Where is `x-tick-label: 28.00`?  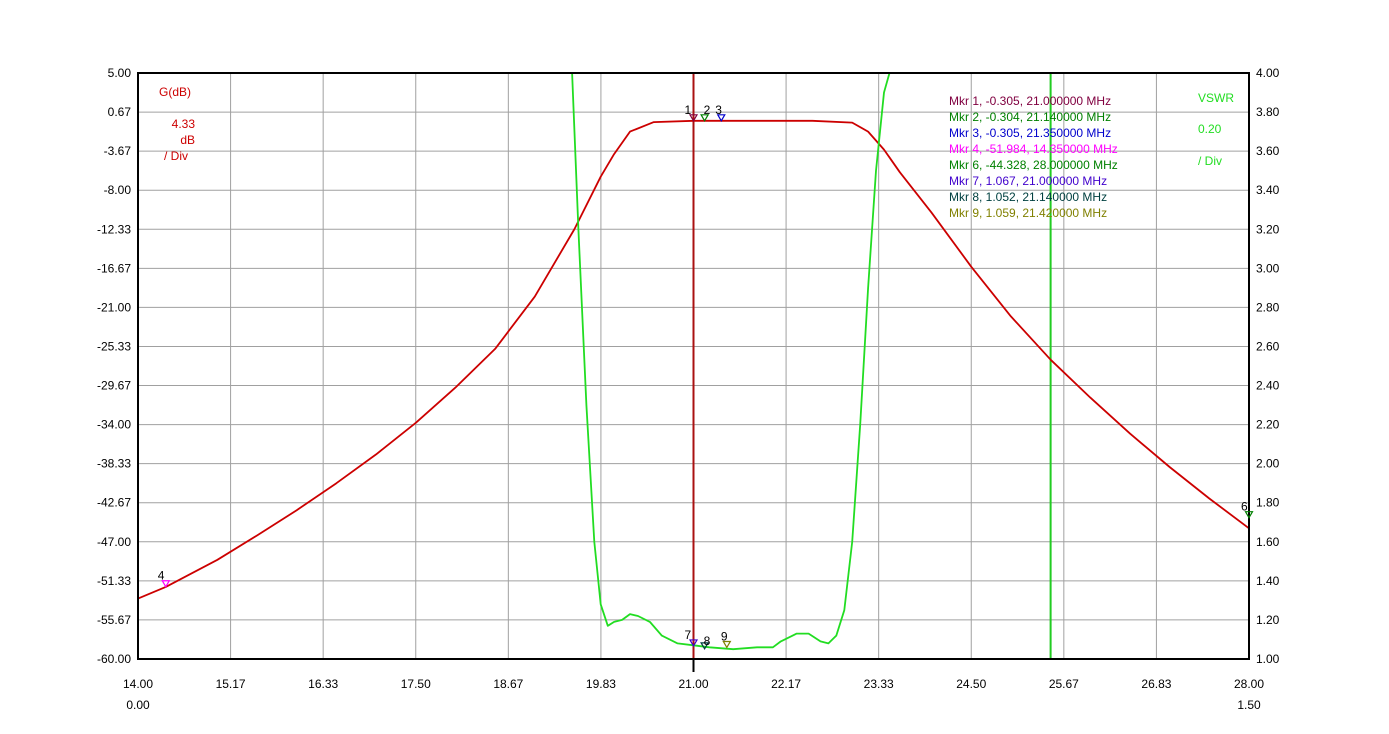 x-tick-label: 28.00 is located at coordinates (1249, 684).